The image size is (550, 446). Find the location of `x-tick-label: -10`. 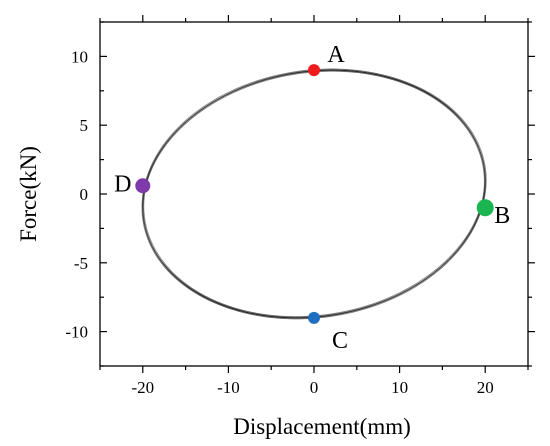

x-tick-label: -10 is located at coordinates (228, 387).